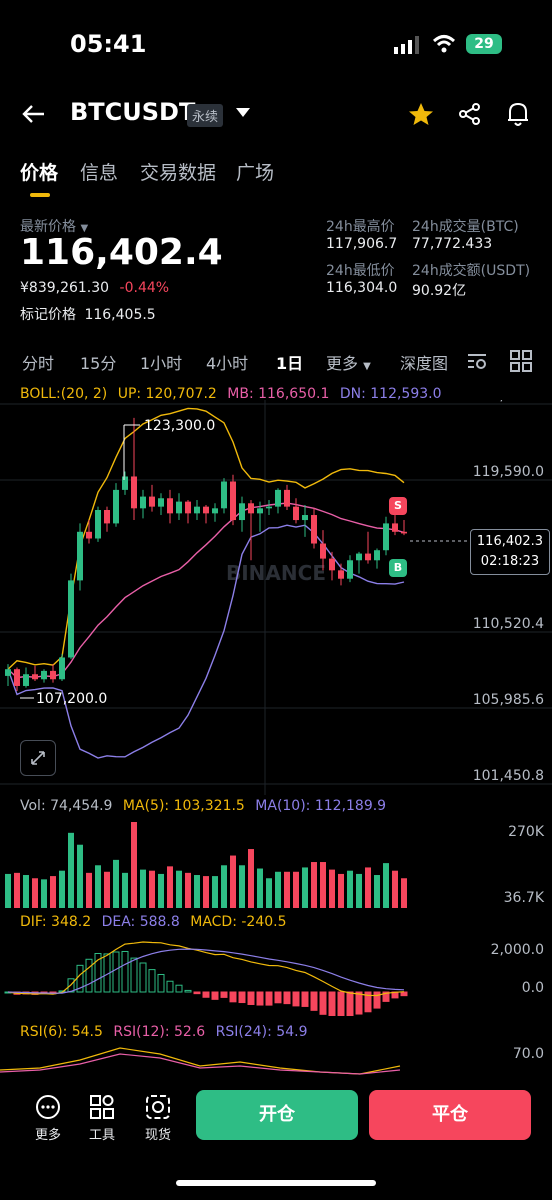  I want to click on fullscreen-button, so click(38, 758).